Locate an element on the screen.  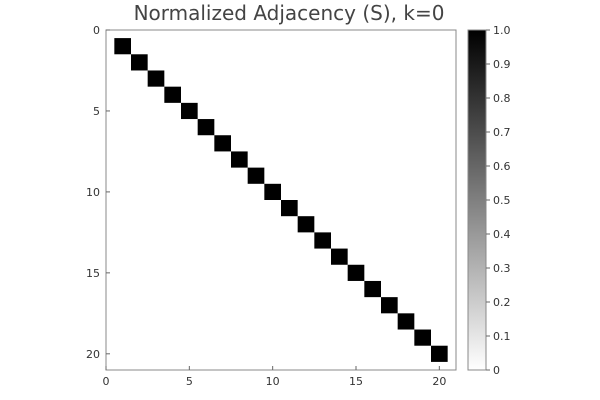
colorbar-tick-label: 0.1 is located at coordinates (502, 336).